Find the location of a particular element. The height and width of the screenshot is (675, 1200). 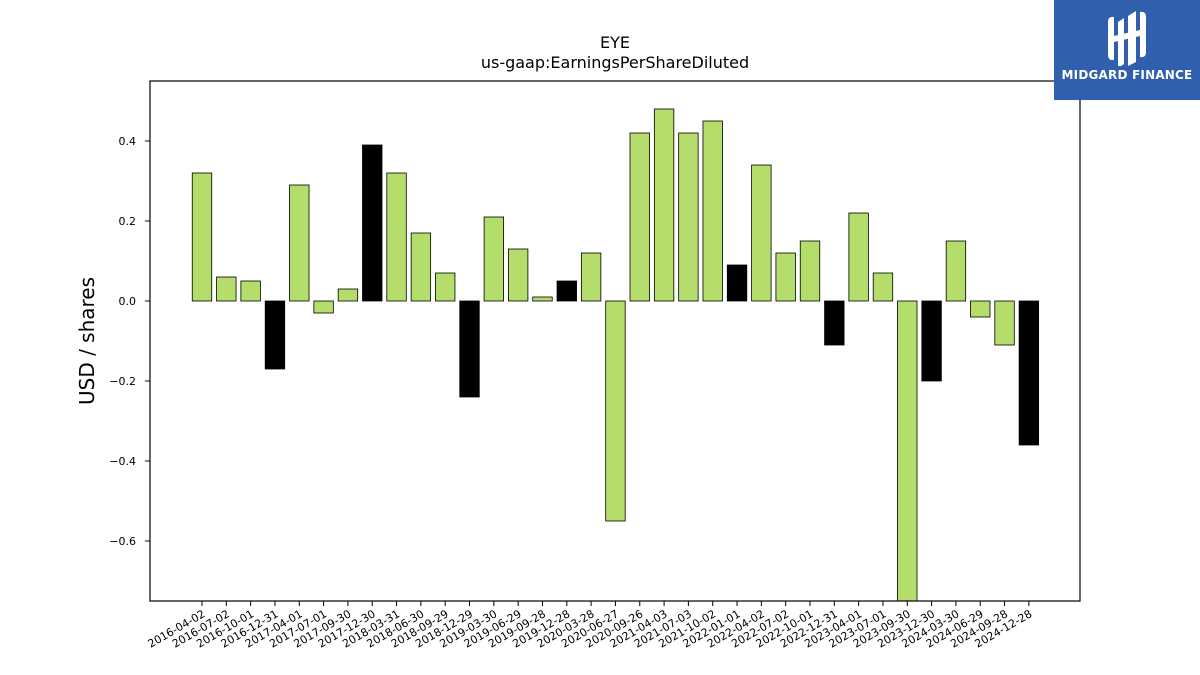

chart-subtitle: us-gaap:EarningsPerShareDiluted is located at coordinates (615, 62).